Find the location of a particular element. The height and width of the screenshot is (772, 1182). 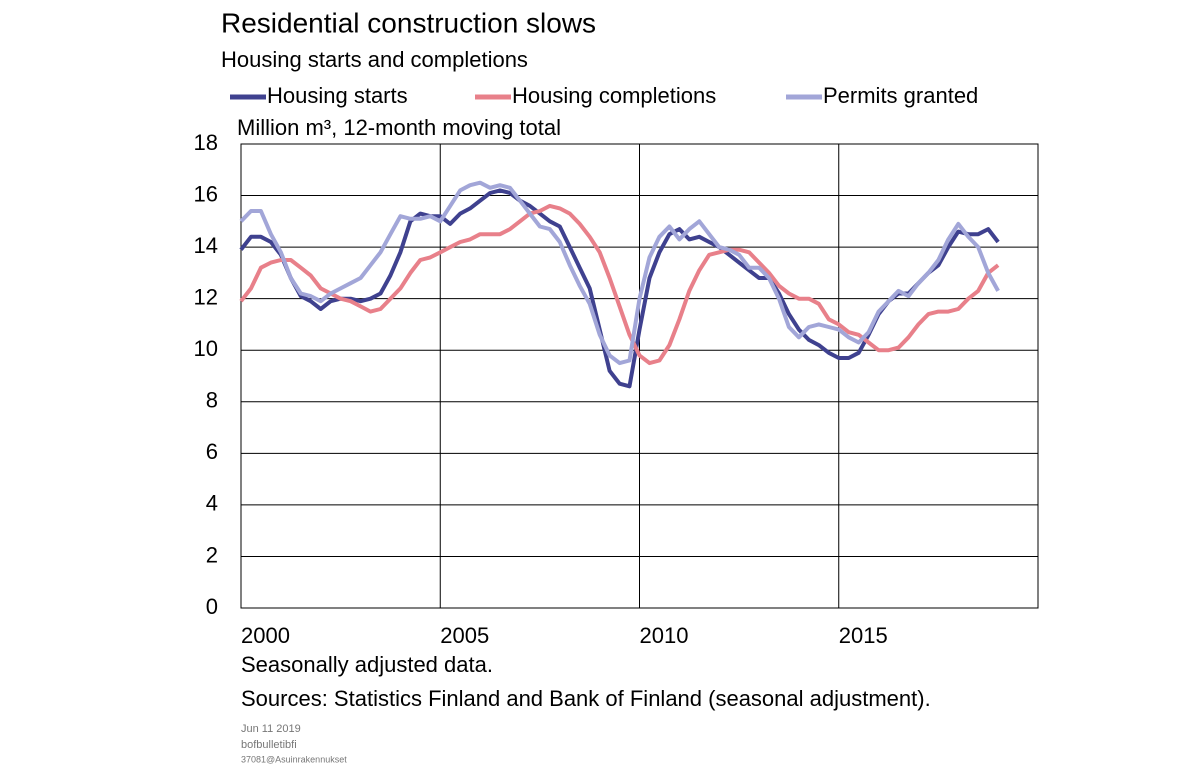

y-tick-label: 0 is located at coordinates (212, 606).